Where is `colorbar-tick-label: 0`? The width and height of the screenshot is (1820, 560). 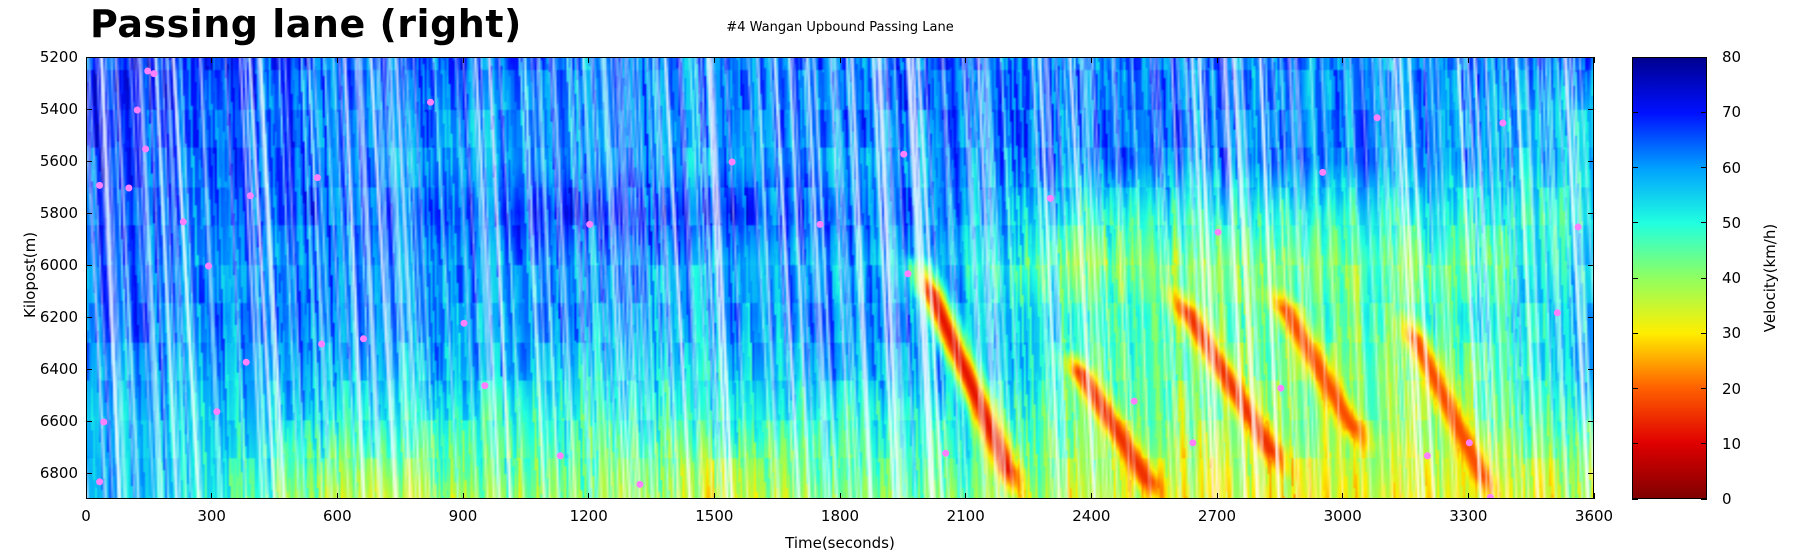
colorbar-tick-label: 0 is located at coordinates (1727, 499).